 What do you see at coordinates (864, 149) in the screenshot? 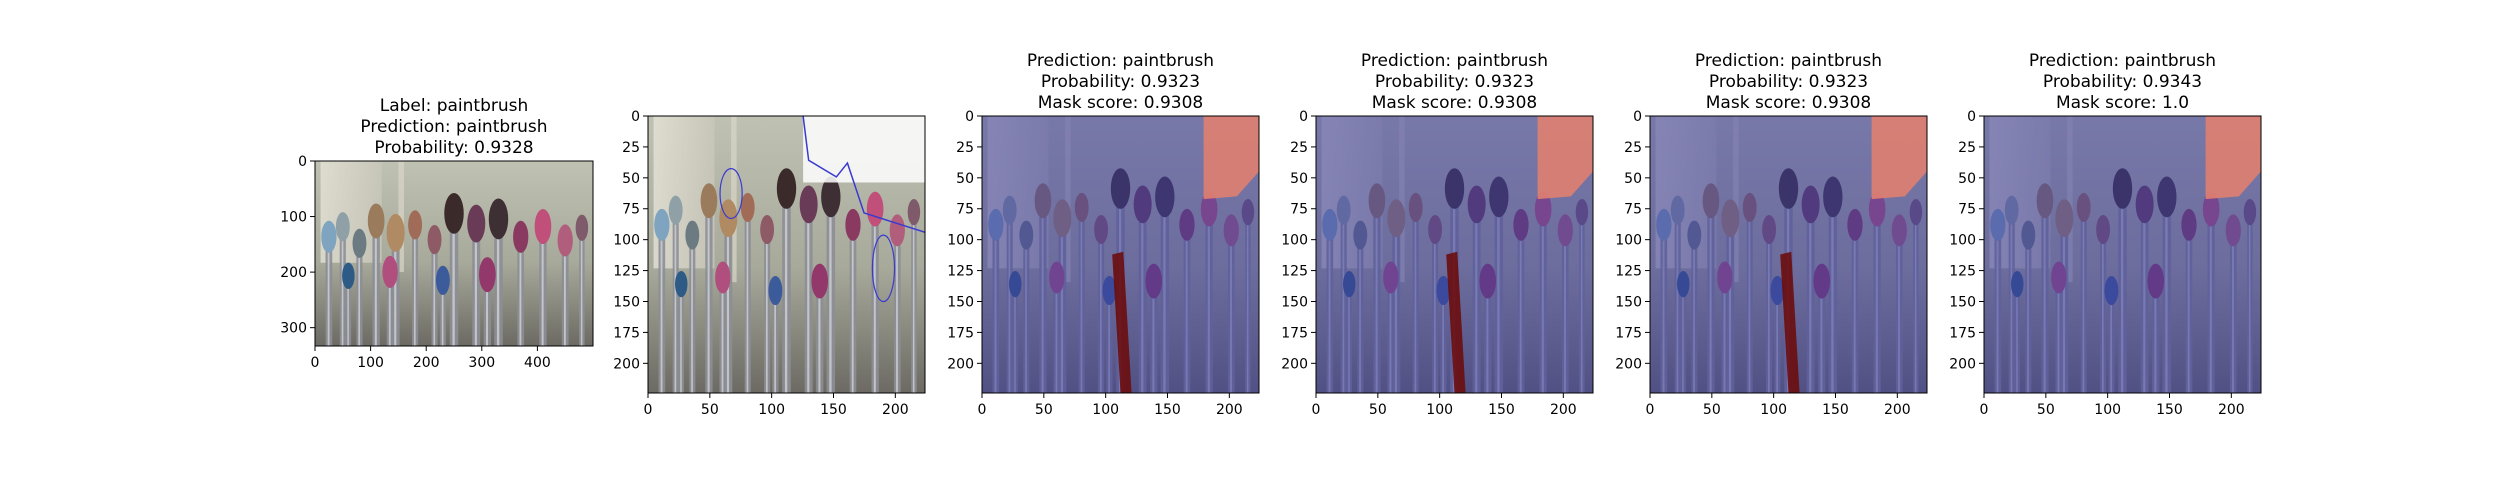
I see `outline-region` at bounding box center [864, 149].